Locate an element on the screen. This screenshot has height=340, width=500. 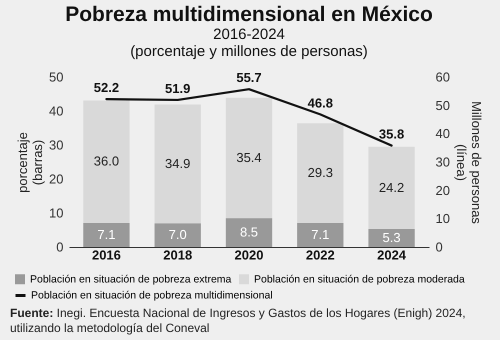
data-label: 5.3 is located at coordinates (391, 237).